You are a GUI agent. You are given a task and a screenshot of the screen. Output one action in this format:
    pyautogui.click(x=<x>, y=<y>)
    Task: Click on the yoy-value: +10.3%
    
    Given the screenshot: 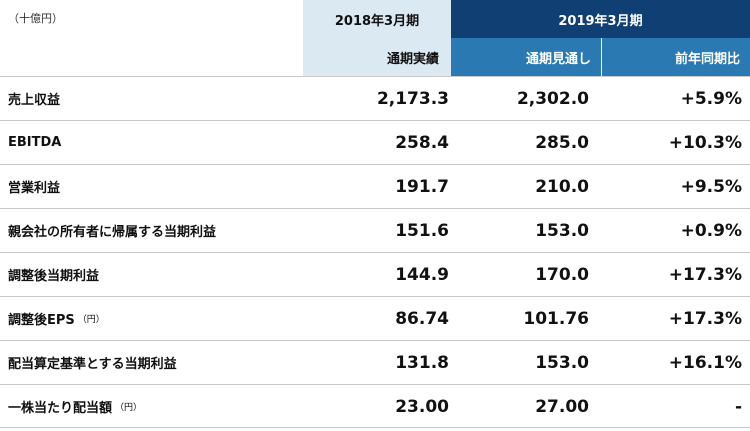 What is the action you would take?
    pyautogui.click(x=705, y=142)
    